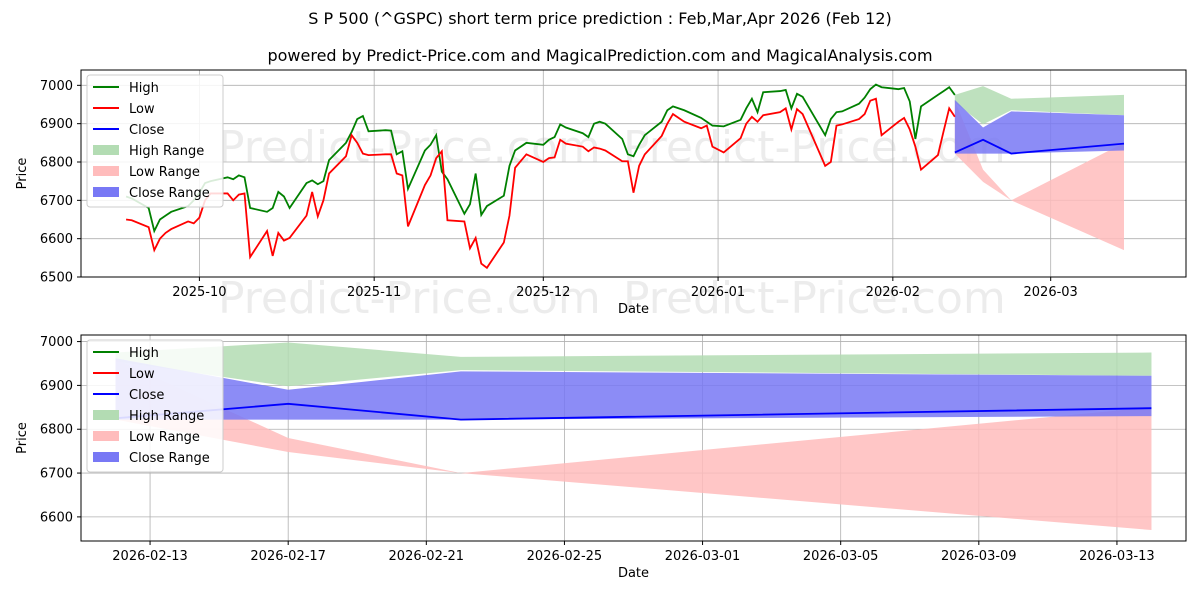  What do you see at coordinates (543, 292) in the screenshot?
I see `x-tick-label: 2025-12` at bounding box center [543, 292].